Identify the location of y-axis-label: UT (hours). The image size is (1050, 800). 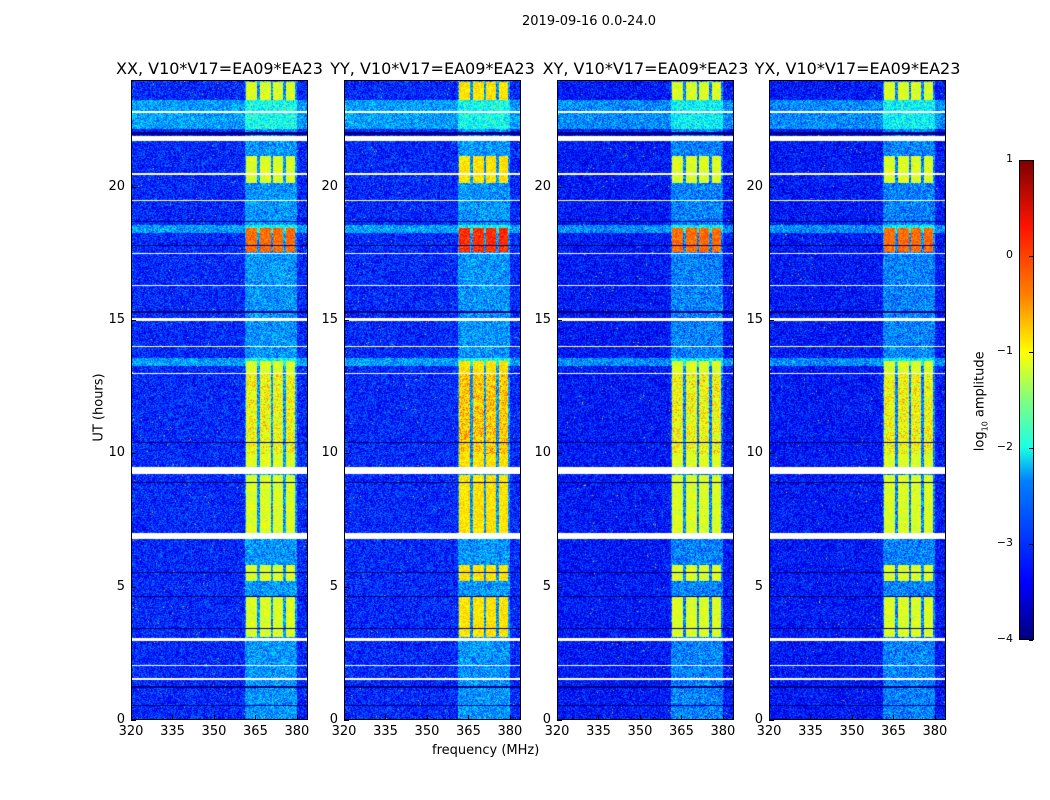
(99, 407).